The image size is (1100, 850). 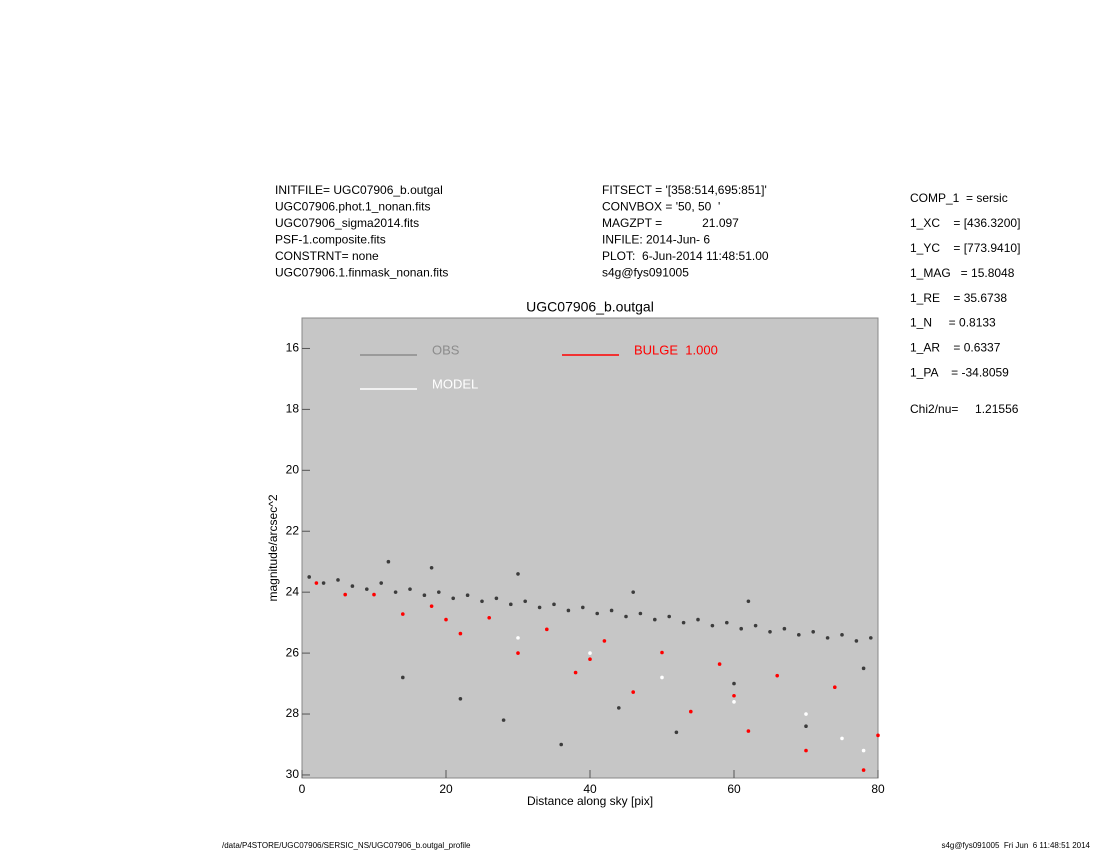 What do you see at coordinates (455, 383) in the screenshot?
I see `legend-label: MODEL` at bounding box center [455, 383].